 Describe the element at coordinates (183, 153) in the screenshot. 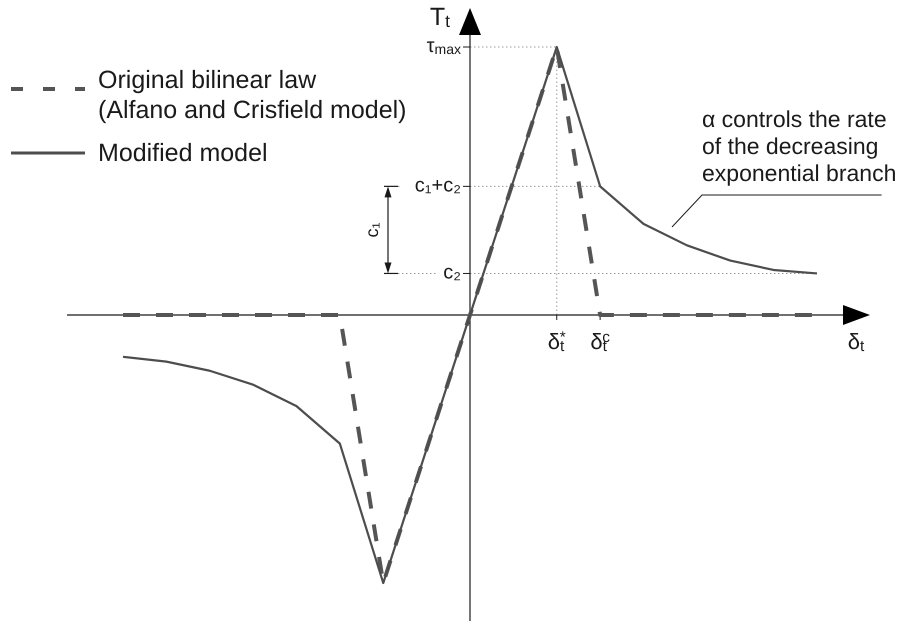

I see `legend-label: Modified model` at that location.